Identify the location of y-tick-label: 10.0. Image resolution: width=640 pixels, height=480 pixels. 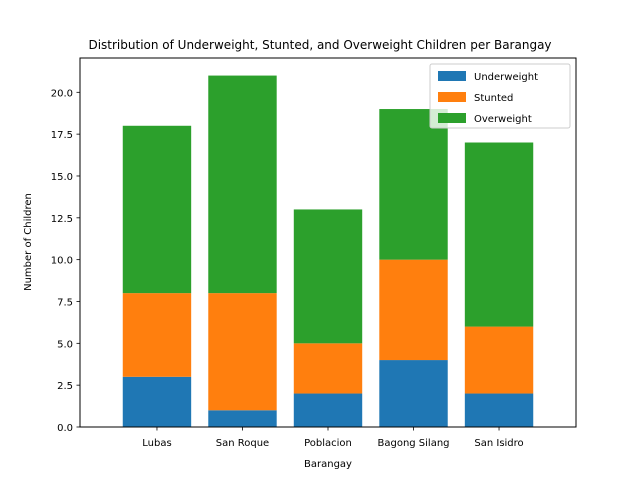
(62, 261).